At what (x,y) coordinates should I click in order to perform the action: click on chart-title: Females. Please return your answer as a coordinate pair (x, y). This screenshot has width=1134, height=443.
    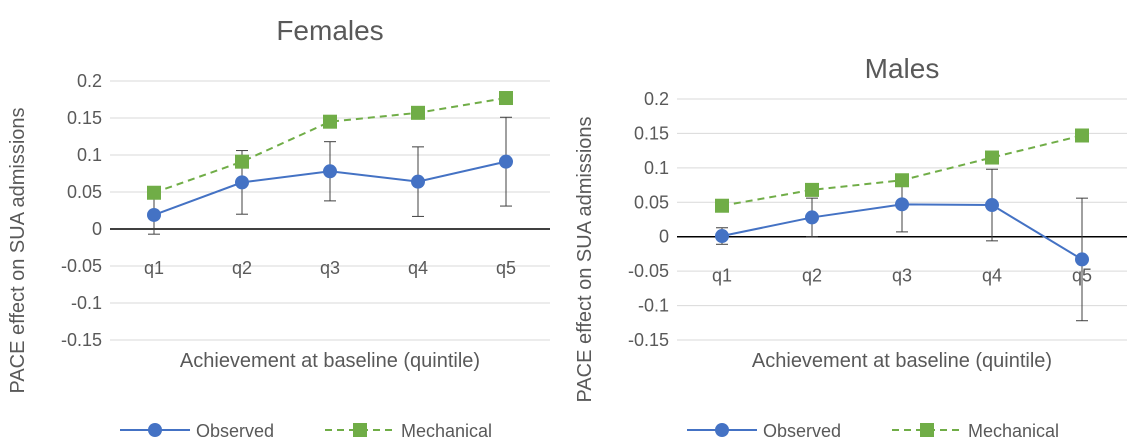
    Looking at the image, I should click on (329, 30).